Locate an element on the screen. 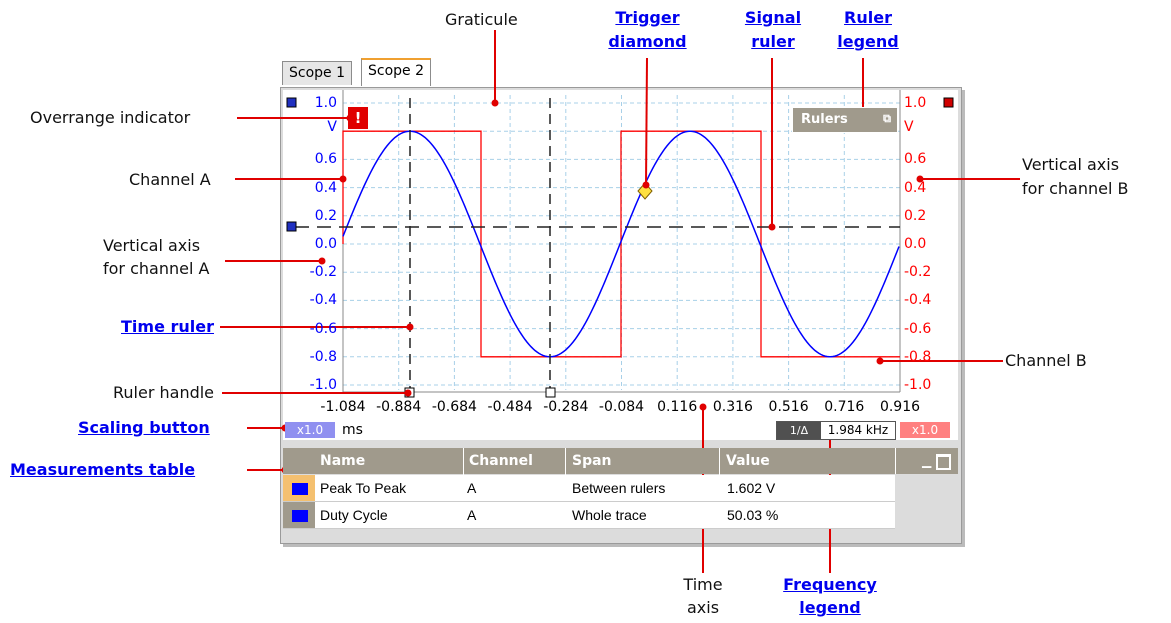 The image size is (1171, 623). tab-scope-2: Scope 2 is located at coordinates (396, 72).